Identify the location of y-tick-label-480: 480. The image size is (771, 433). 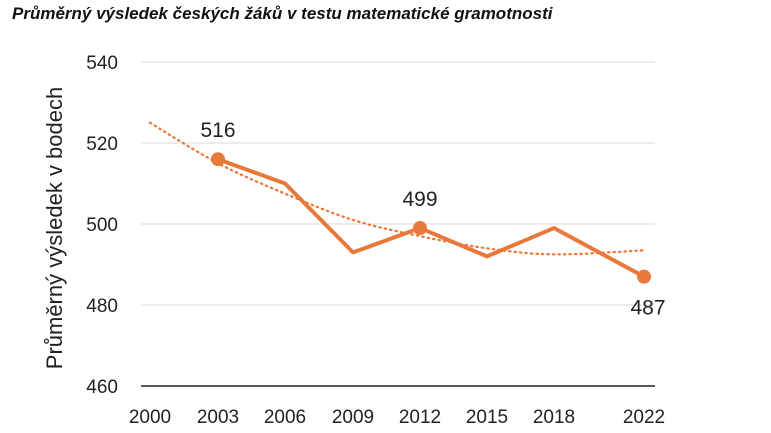
(102, 306).